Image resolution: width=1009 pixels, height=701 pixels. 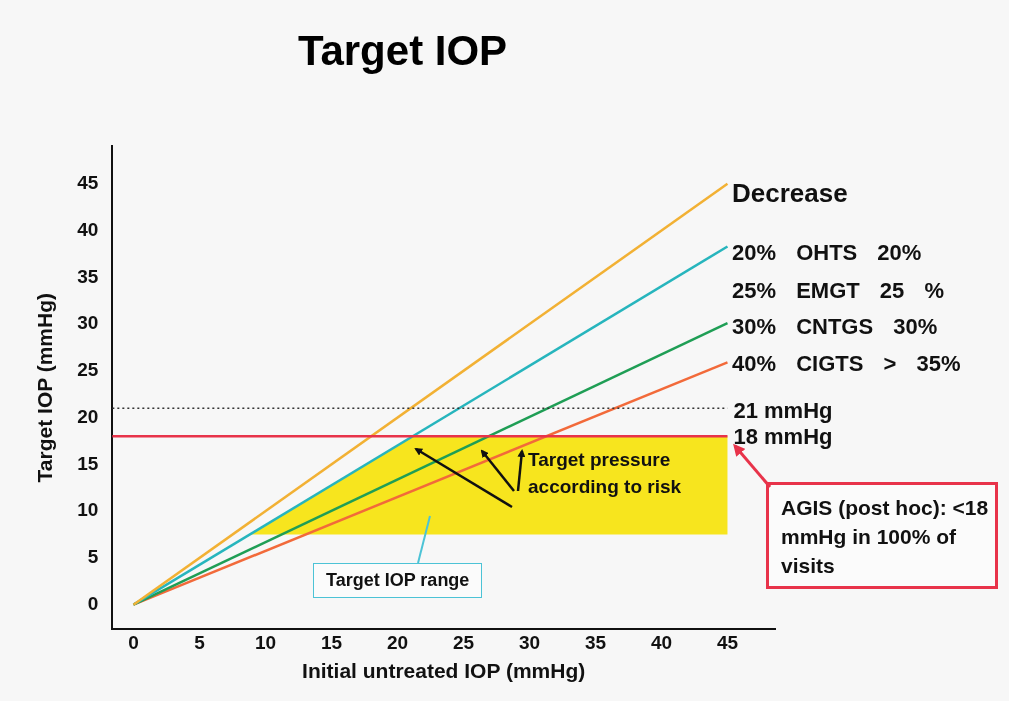 I want to click on annotation: Target pressure according to risk, so click(x=605, y=473).